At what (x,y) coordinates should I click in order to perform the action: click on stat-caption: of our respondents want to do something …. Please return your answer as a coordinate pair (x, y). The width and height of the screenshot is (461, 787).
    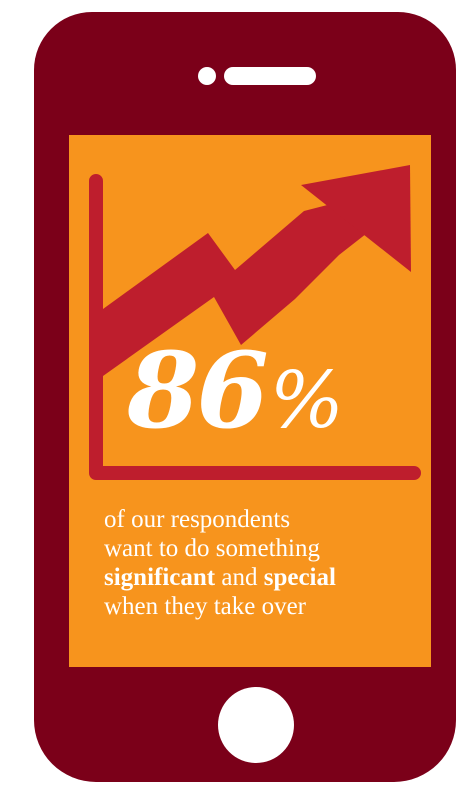
    Looking at the image, I should click on (266, 563).